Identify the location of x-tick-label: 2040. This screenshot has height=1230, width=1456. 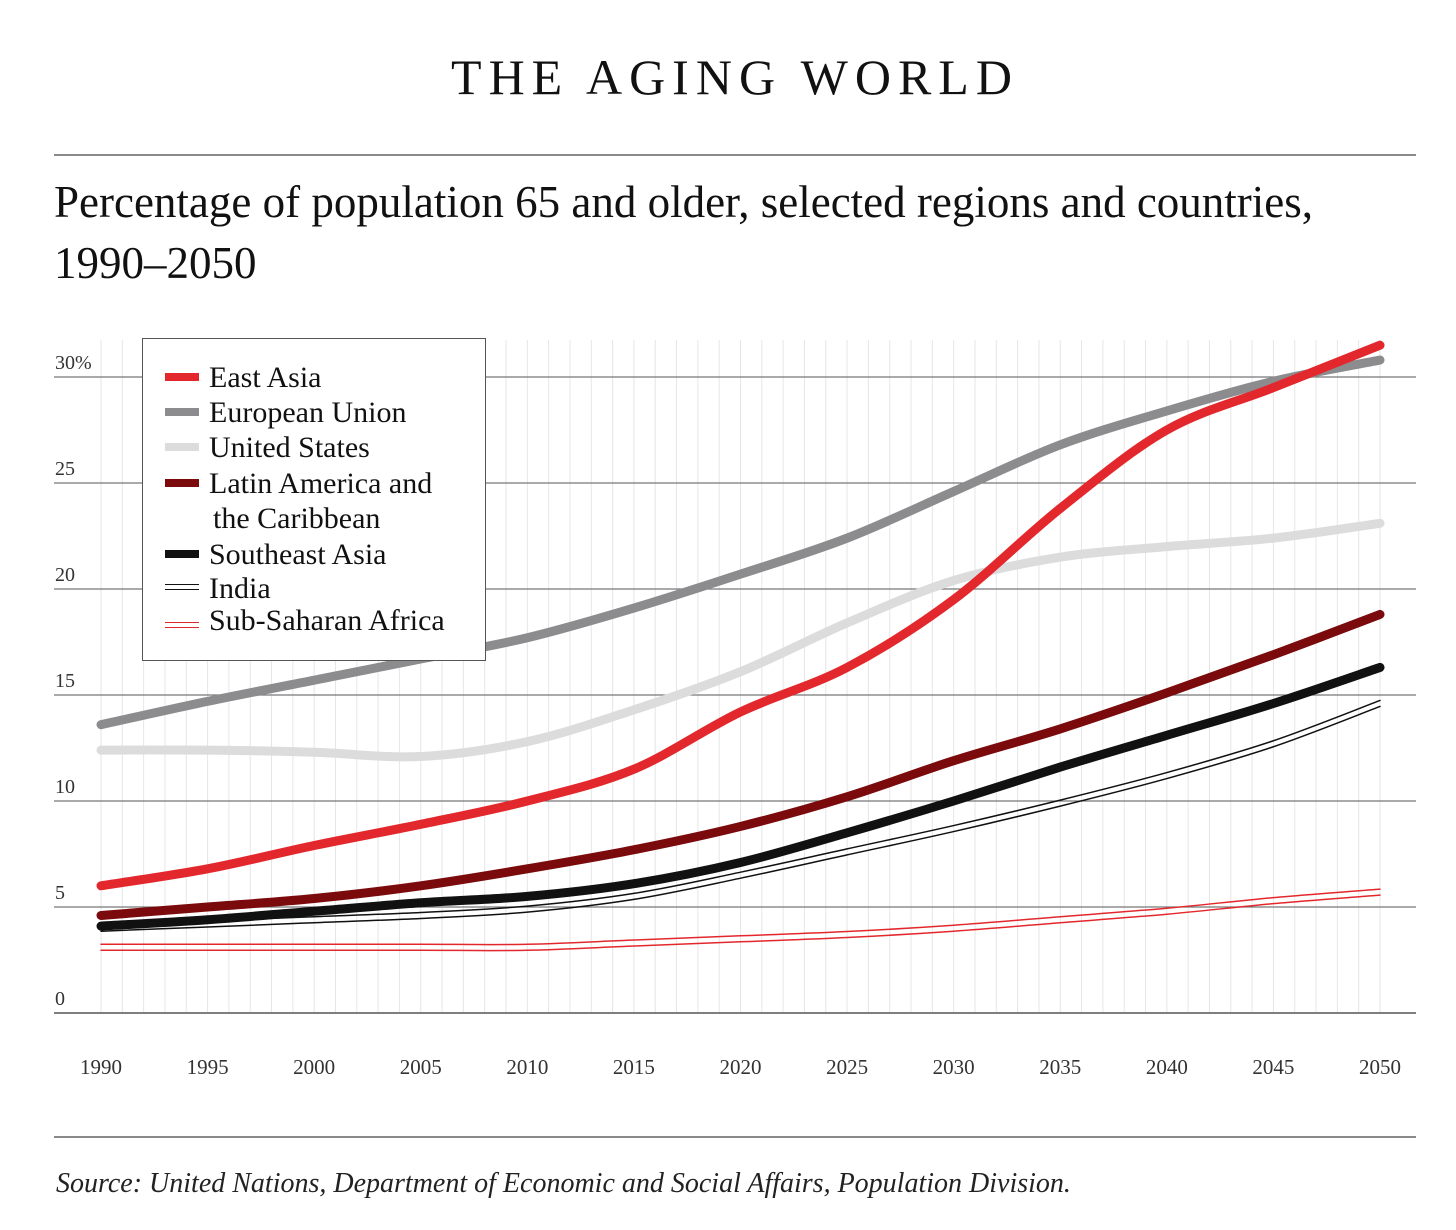
(1167, 1067).